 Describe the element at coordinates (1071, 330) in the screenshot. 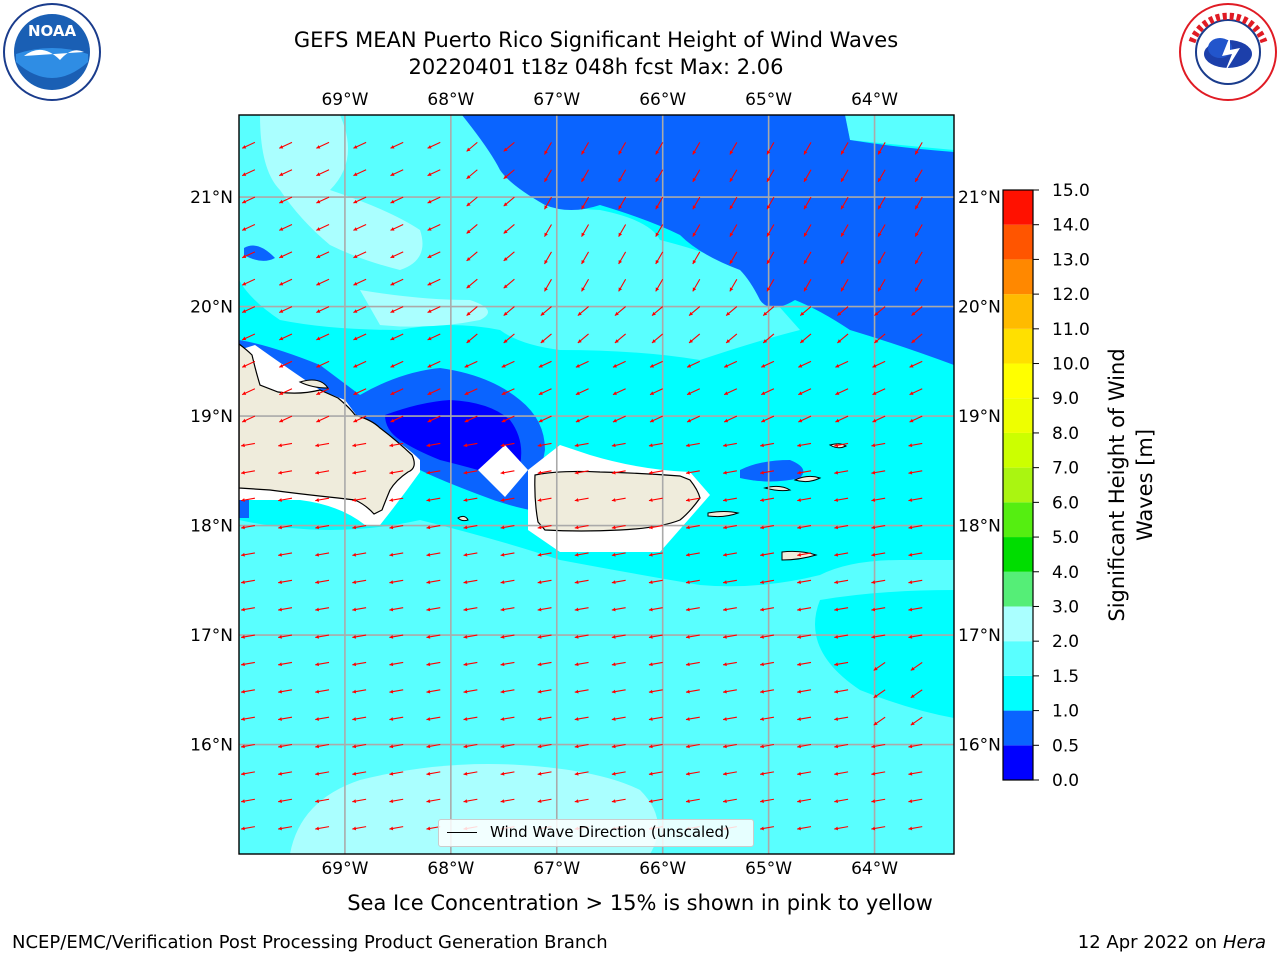

I see `colorbar-tick-label: 11.0` at that location.